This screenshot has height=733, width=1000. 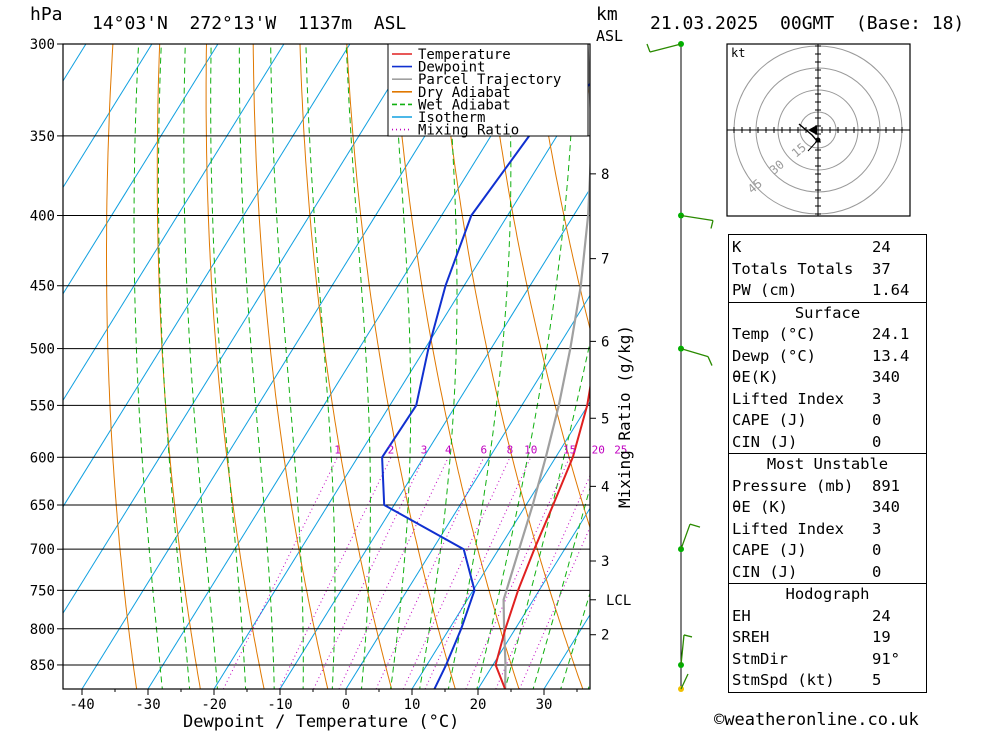 What do you see at coordinates (827, 508) in the screenshot?
I see `table-row: θE (K) 340` at bounding box center [827, 508].